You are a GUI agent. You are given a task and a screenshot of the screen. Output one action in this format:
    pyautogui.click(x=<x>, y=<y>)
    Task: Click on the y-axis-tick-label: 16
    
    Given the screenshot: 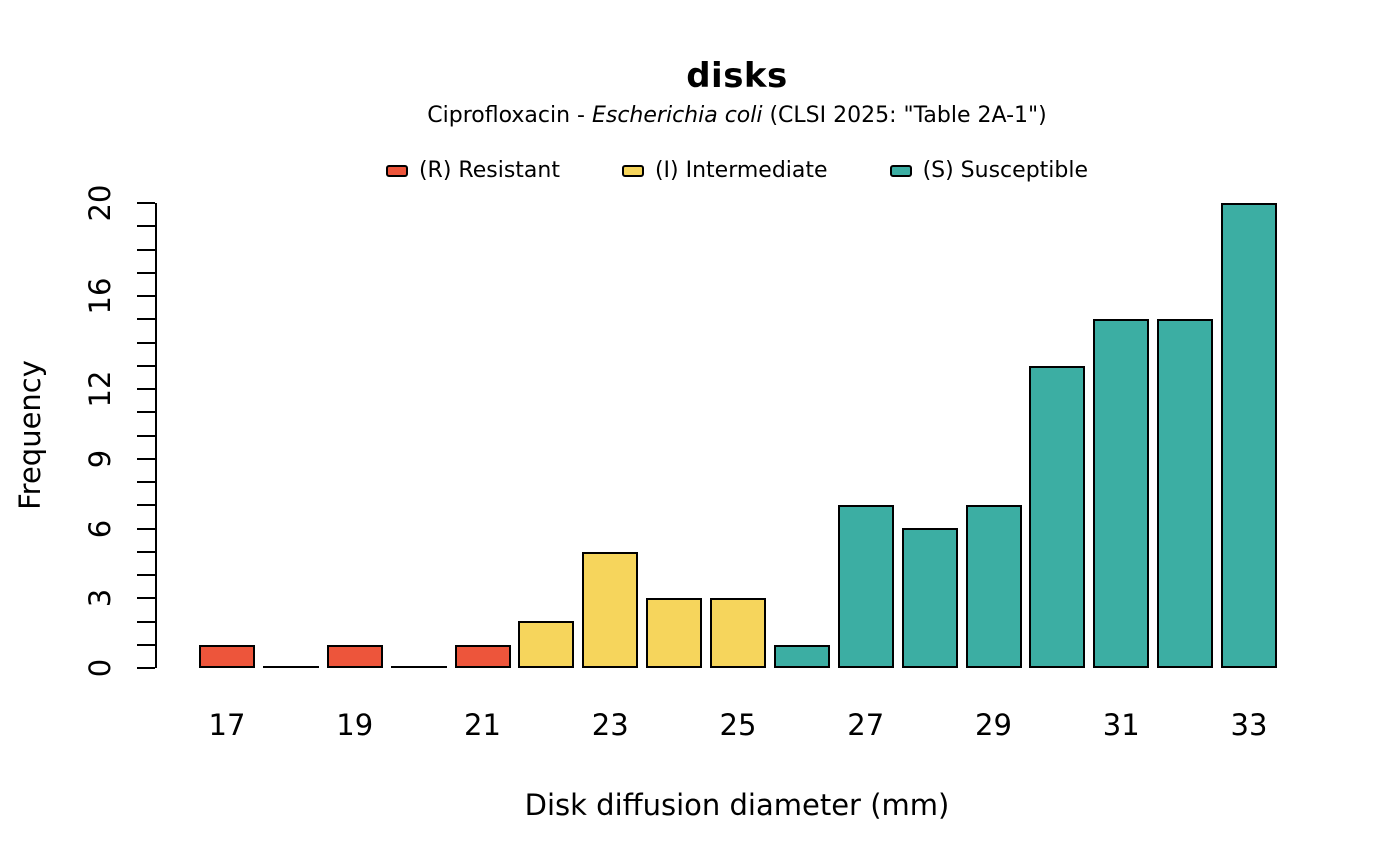 What is the action you would take?
    pyautogui.click(x=100, y=296)
    